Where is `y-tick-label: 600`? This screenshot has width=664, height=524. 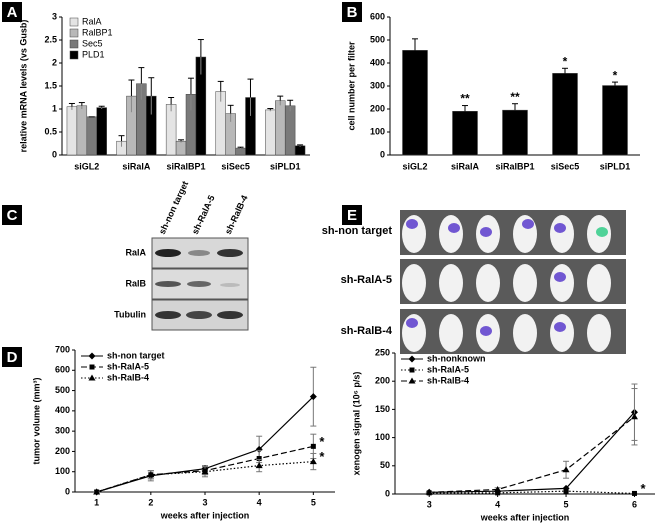
y-tick-label: 600 is located at coordinates (377, 16).